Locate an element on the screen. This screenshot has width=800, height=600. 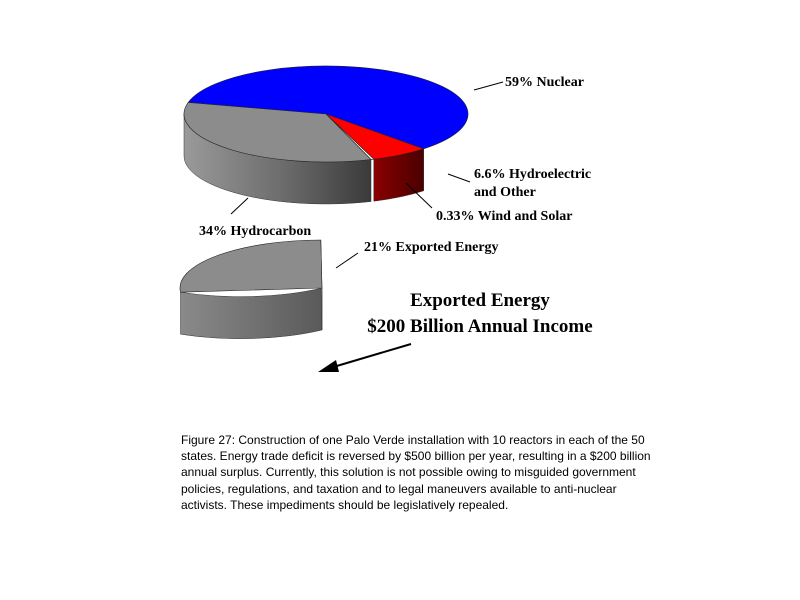
leader-wind-solar is located at coordinates (419, 195).